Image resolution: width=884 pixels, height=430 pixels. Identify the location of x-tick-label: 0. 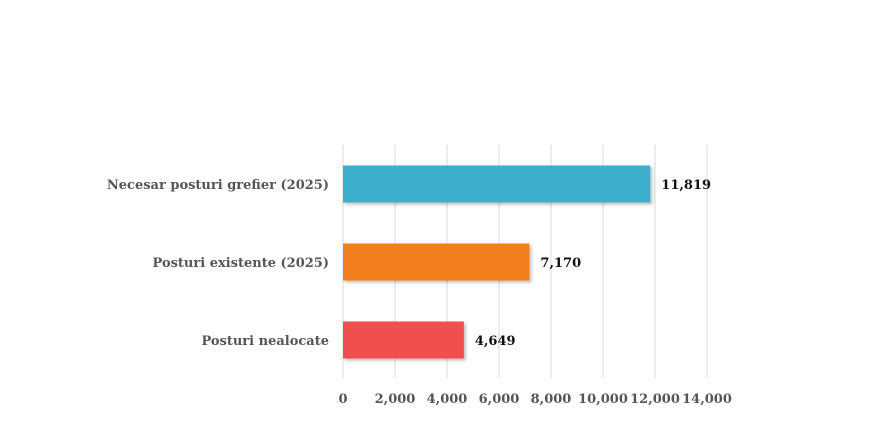
(342, 399).